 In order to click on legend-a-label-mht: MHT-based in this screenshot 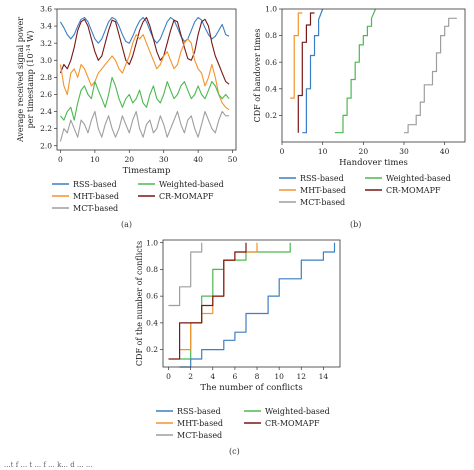, I will do `click(96, 196)`.